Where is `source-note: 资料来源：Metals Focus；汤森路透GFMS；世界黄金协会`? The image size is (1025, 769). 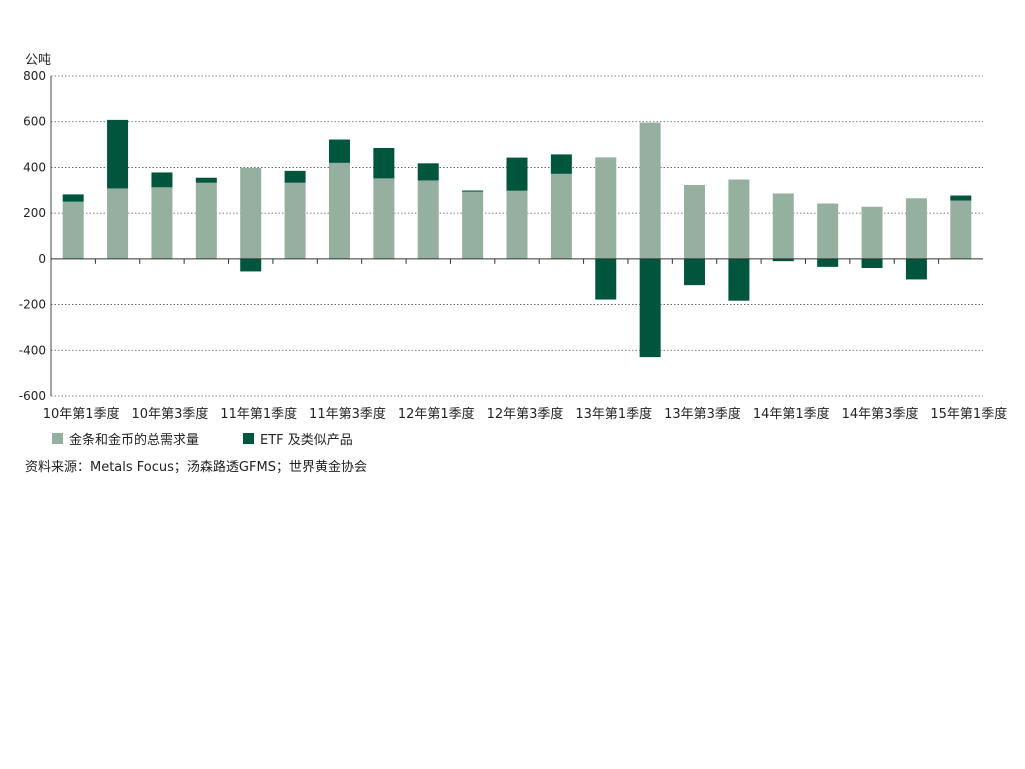 source-note: 资料来源：Metals Focus；汤森路透GFMS；世界黄金协会 is located at coordinates (196, 467).